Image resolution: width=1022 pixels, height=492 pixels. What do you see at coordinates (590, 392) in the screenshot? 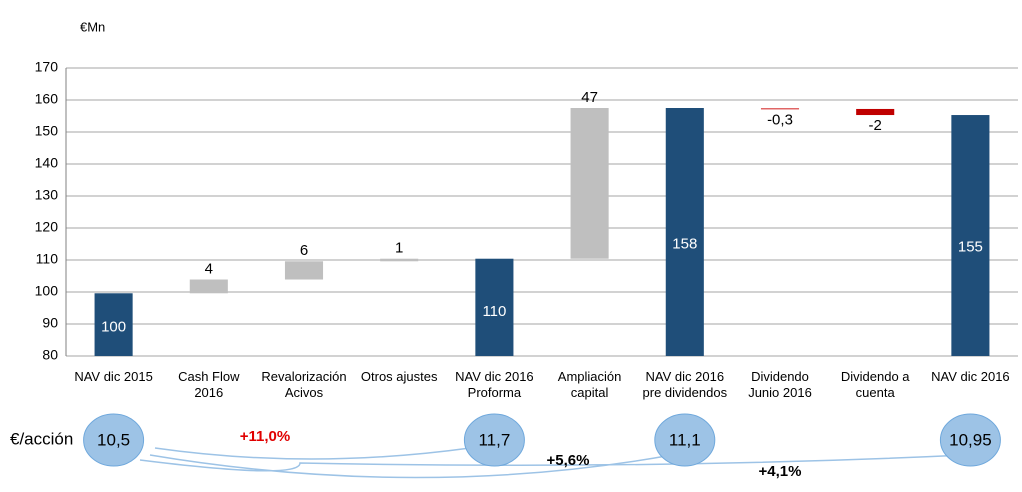
I see `x-tick-line: capital` at bounding box center [590, 392].